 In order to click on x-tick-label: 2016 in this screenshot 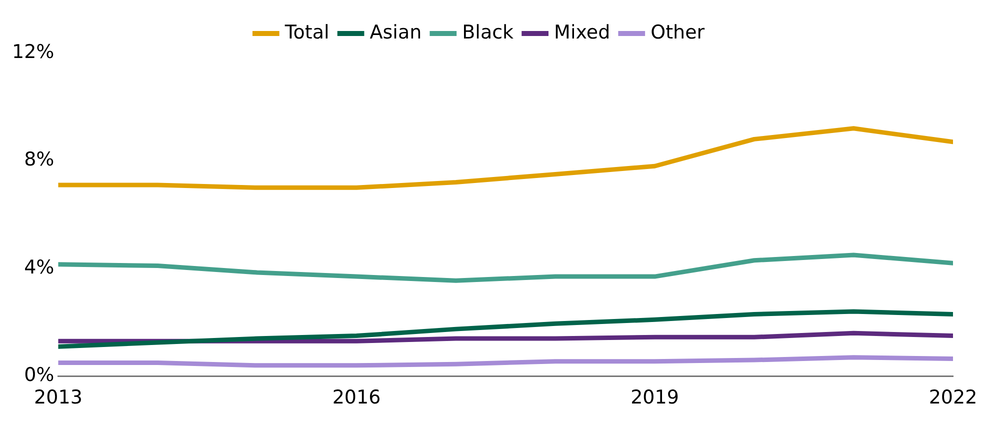, I will do `click(356, 397)`.